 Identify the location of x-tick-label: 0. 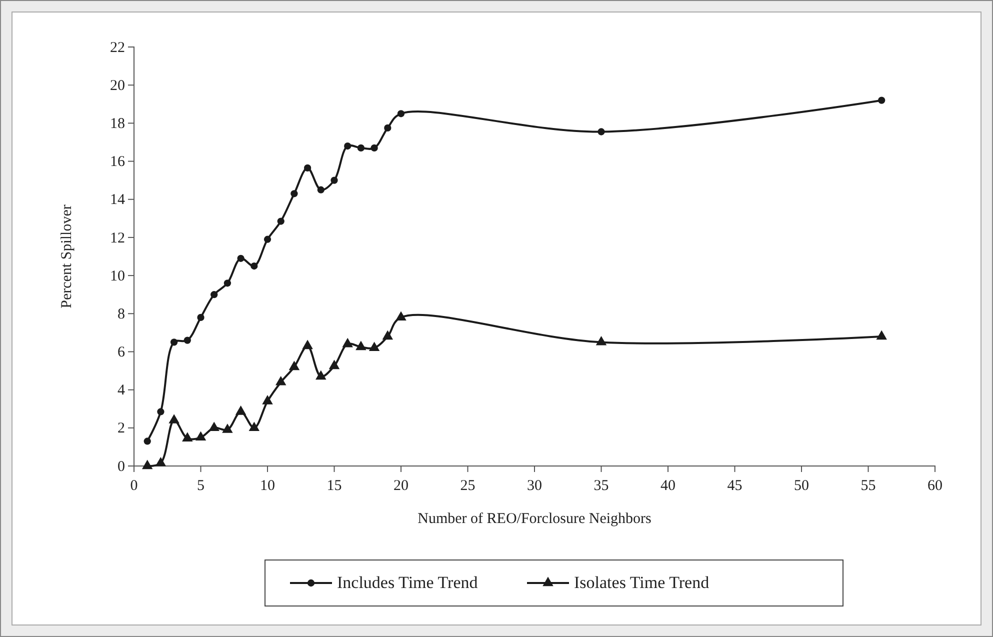
(134, 486).